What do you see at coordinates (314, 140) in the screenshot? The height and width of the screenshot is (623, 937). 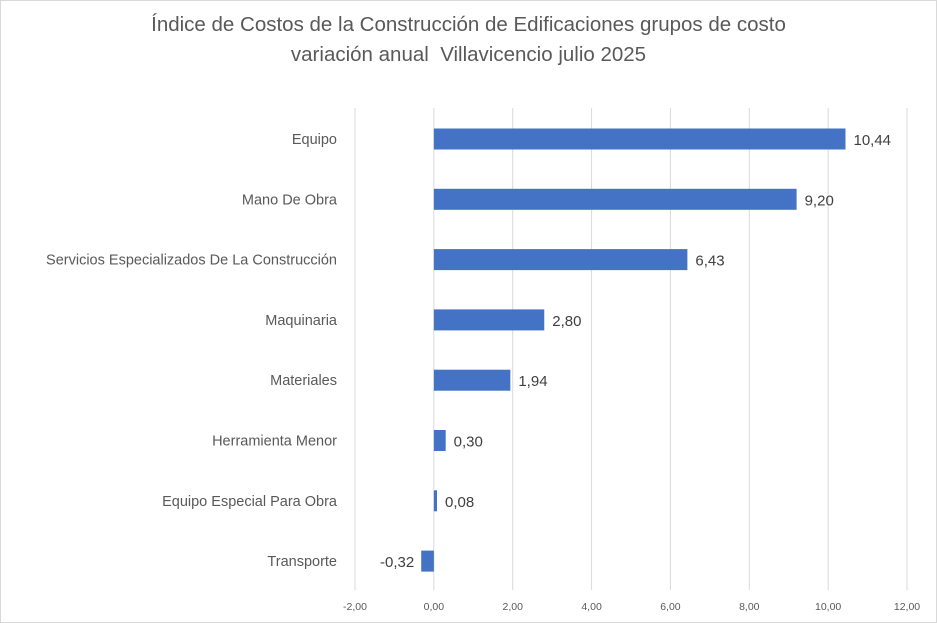 I see `category-label: Equipo` at bounding box center [314, 140].